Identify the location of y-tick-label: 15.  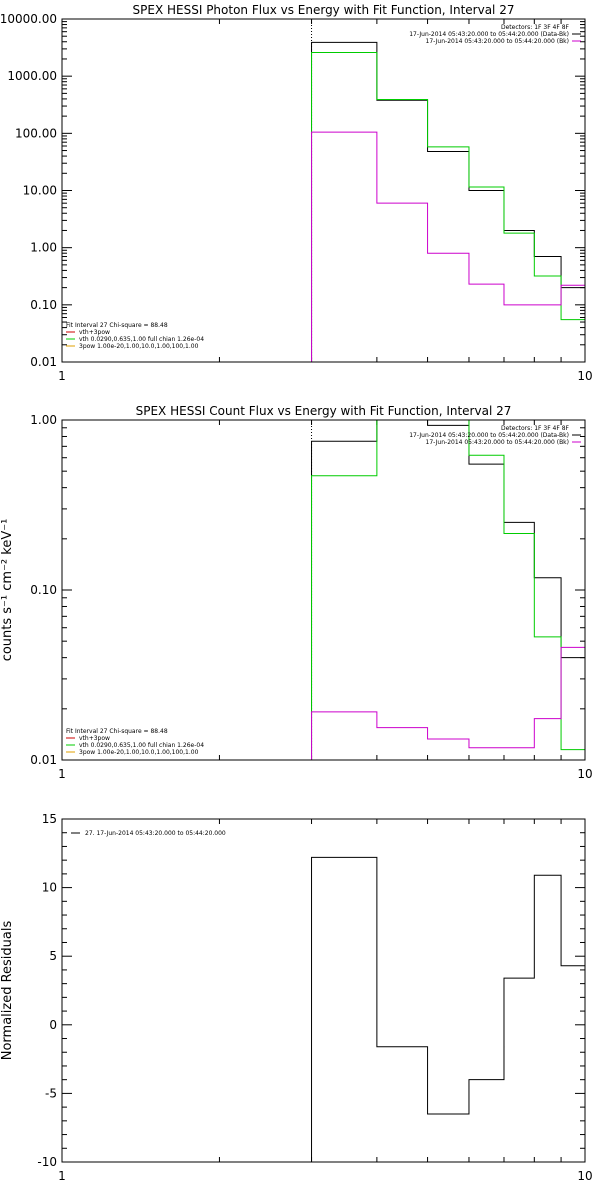
(49, 819).